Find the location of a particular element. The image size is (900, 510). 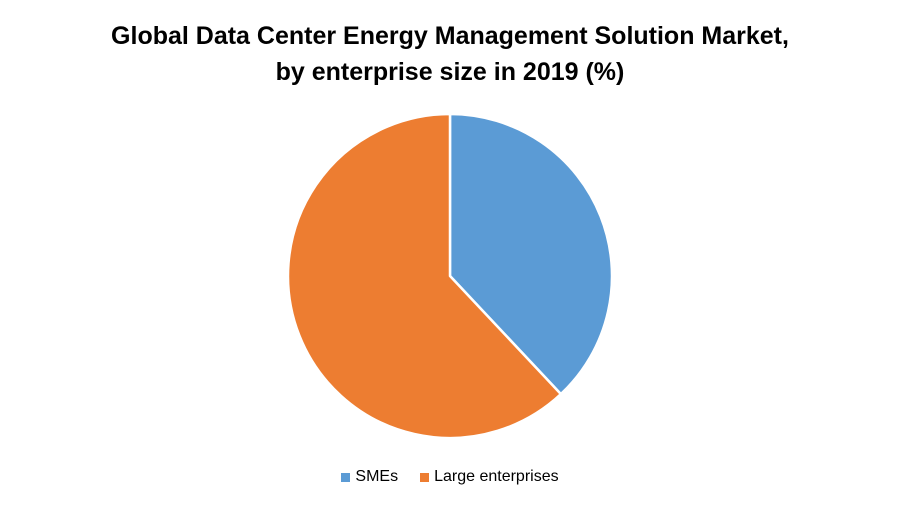

chart-title-line-2: by enterprise size in 2019 (%) is located at coordinates (450, 72).